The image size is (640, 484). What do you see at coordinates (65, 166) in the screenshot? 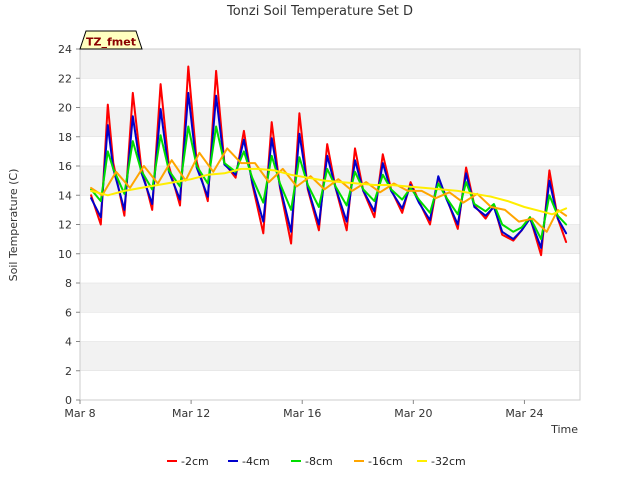
I see `y-tick-label: 16` at bounding box center [65, 166].